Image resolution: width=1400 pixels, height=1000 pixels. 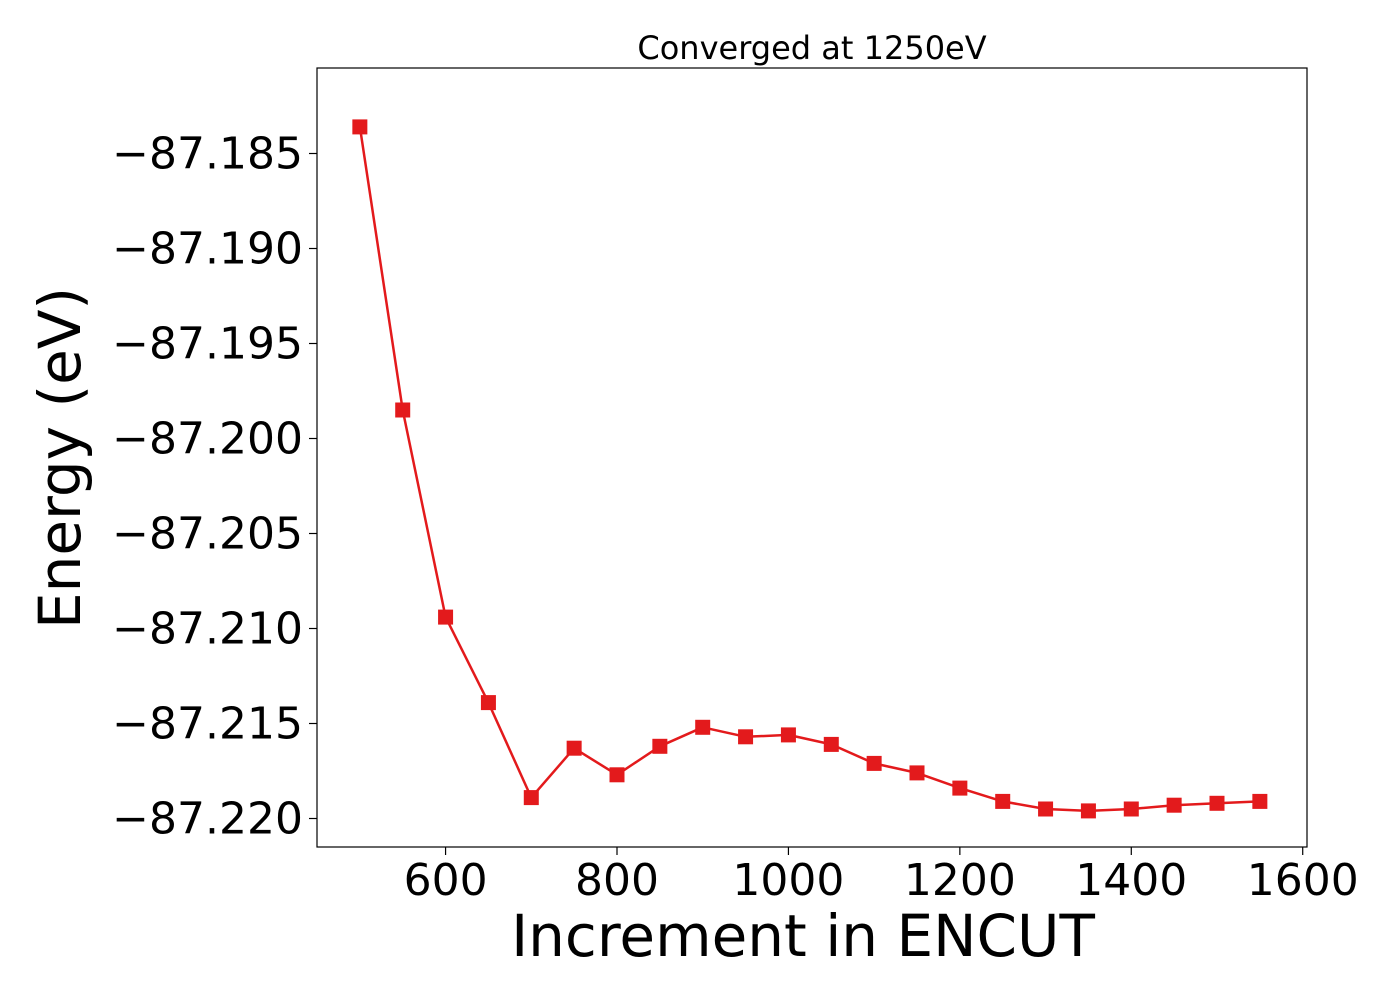 I want to click on x-tick-label: 600, so click(x=446, y=880).